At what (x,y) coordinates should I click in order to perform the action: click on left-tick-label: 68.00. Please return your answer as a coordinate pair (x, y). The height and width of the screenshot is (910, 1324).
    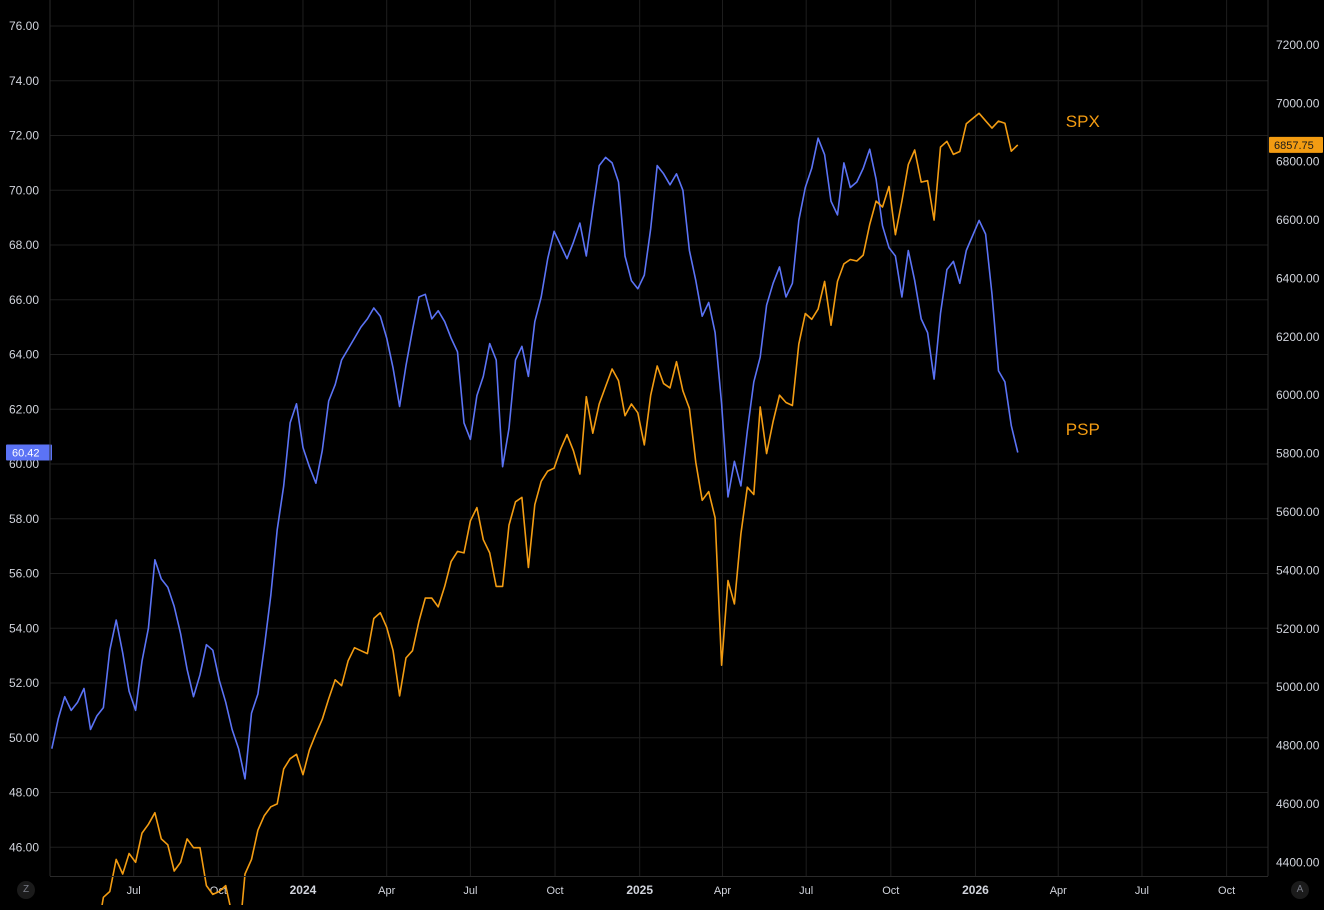
    Looking at the image, I should click on (24, 245).